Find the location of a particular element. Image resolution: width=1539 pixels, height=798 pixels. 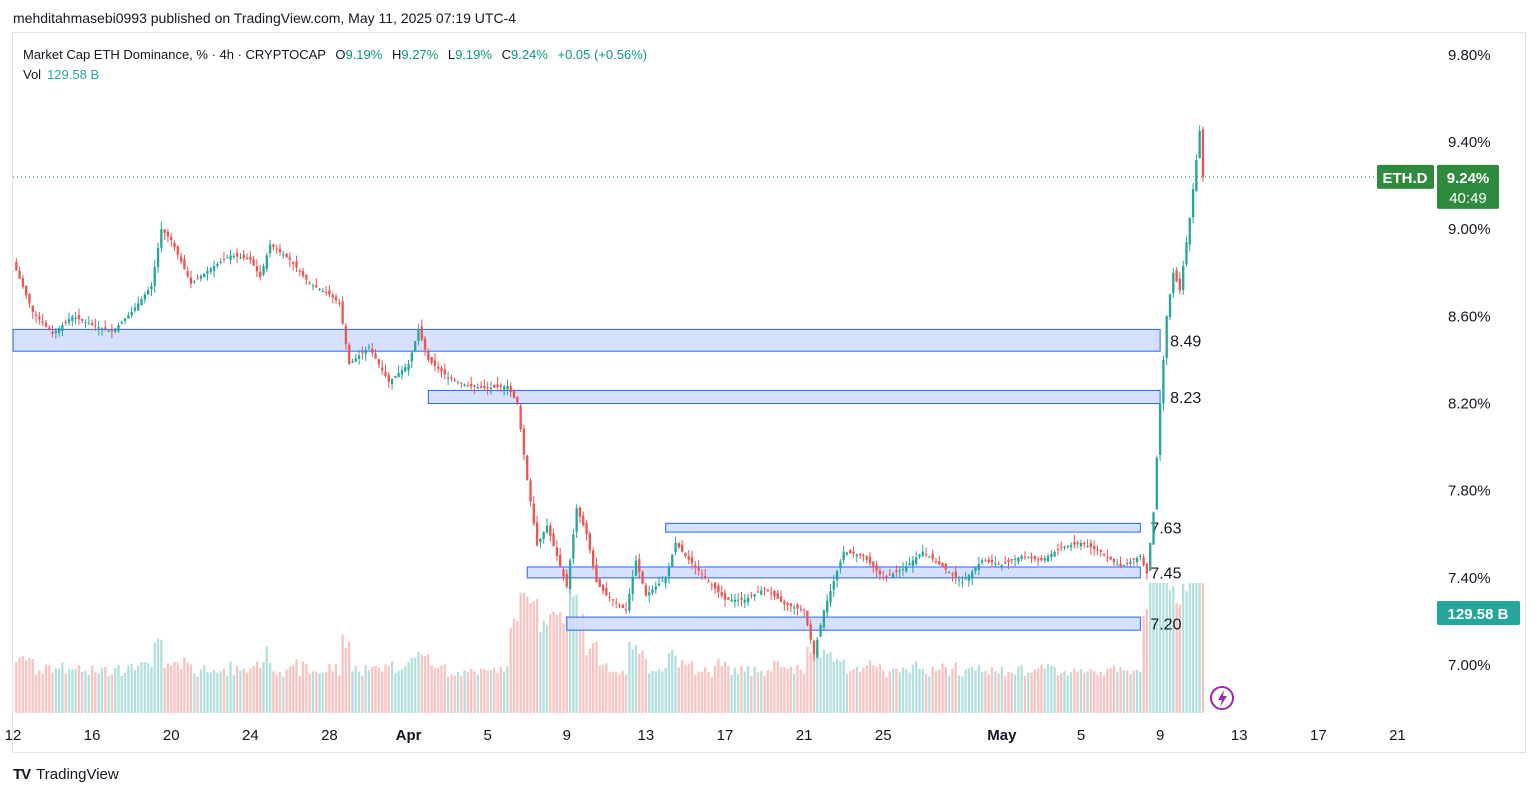

footer-branding: TV TradingView is located at coordinates (66, 774).